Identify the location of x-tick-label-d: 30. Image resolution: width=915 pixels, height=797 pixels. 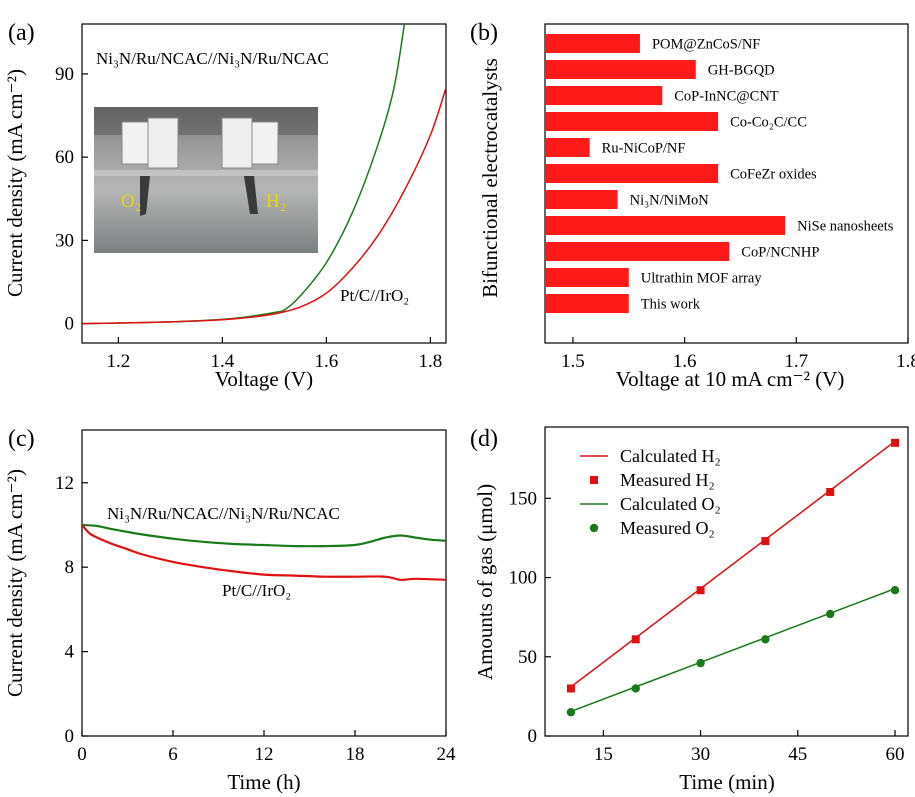
(700, 754).